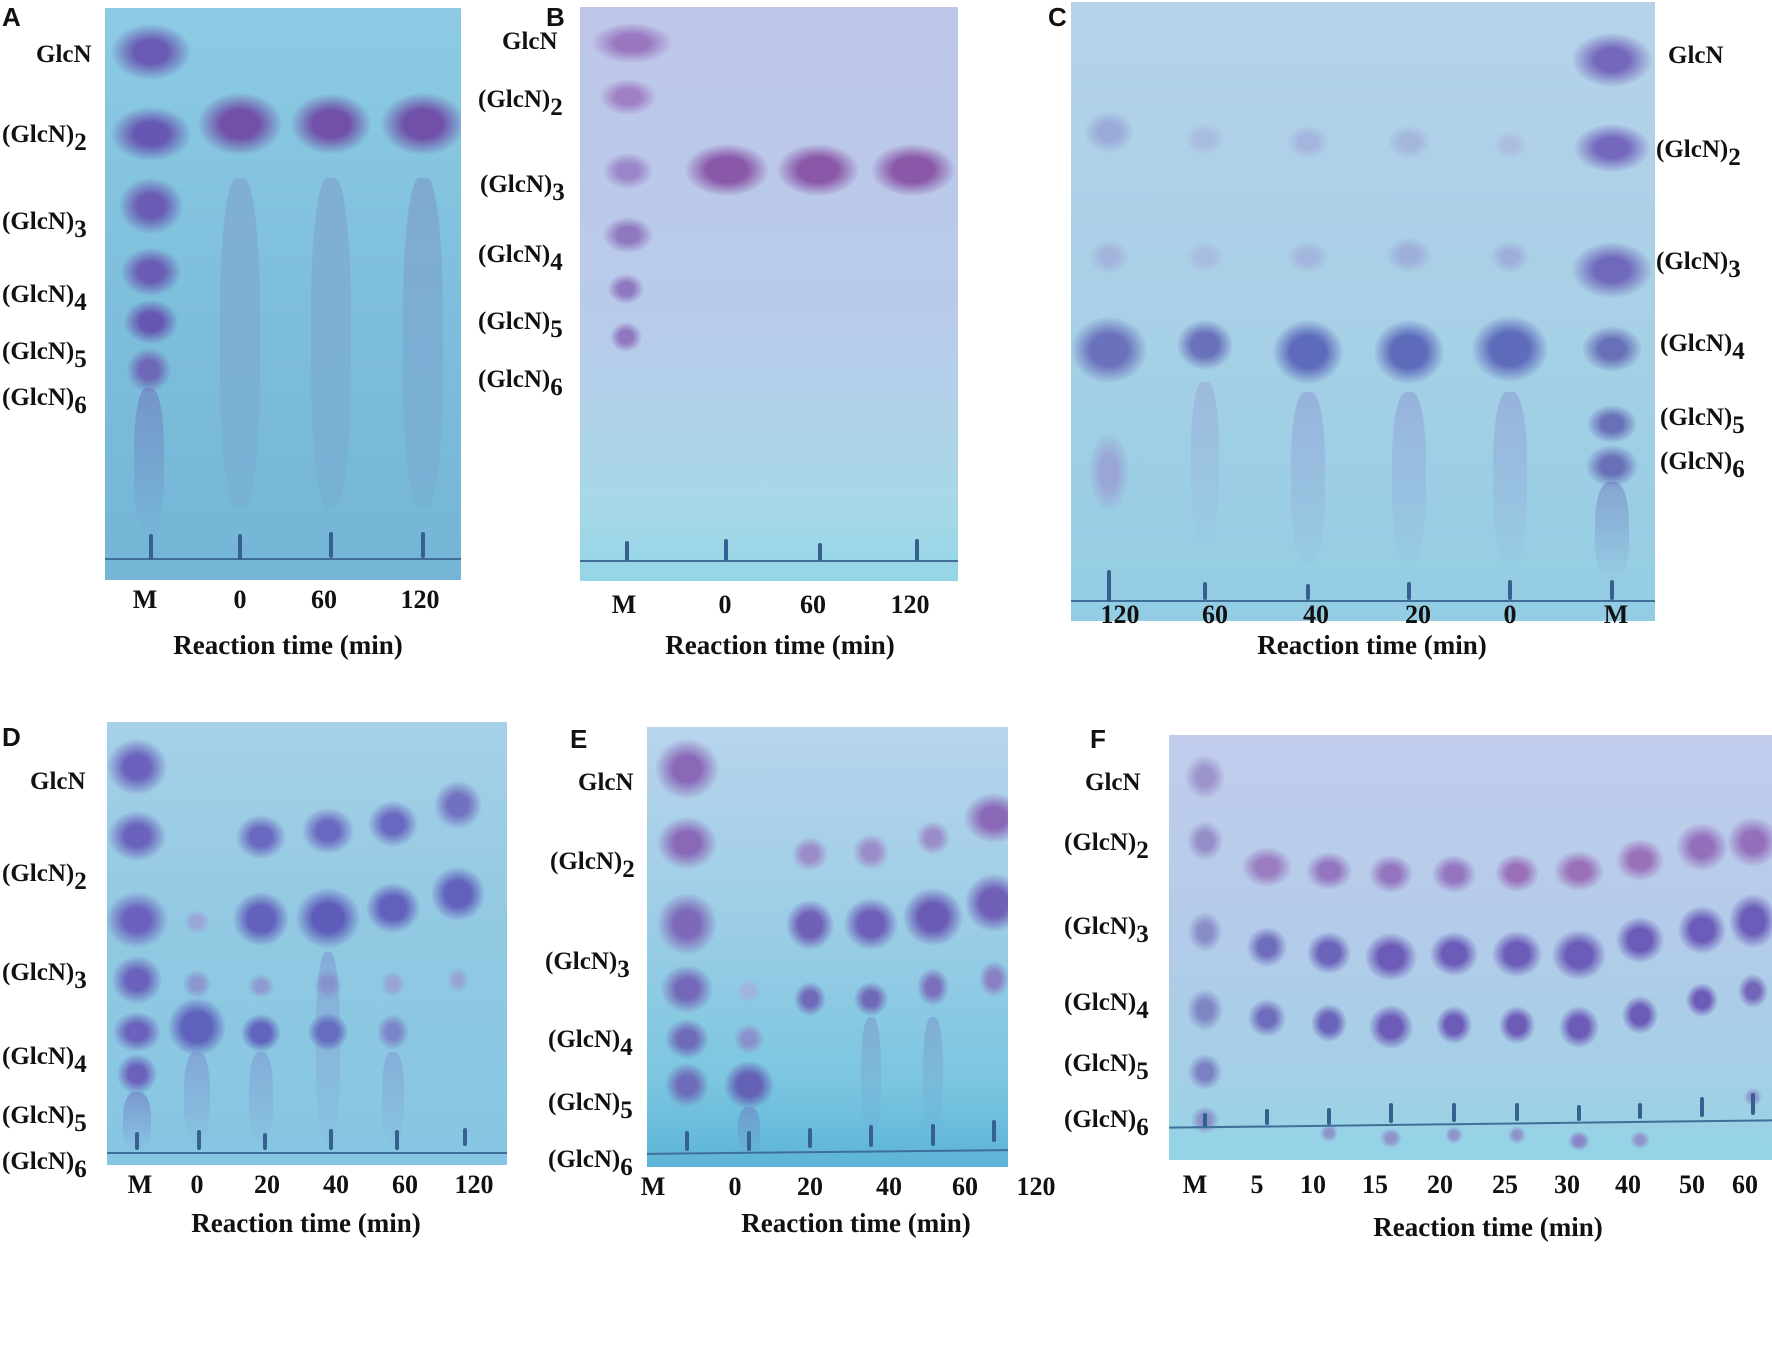 Image resolution: width=1772 pixels, height=1360 pixels. What do you see at coordinates (1098, 739) in the screenshot?
I see `panel-letter: F` at bounding box center [1098, 739].